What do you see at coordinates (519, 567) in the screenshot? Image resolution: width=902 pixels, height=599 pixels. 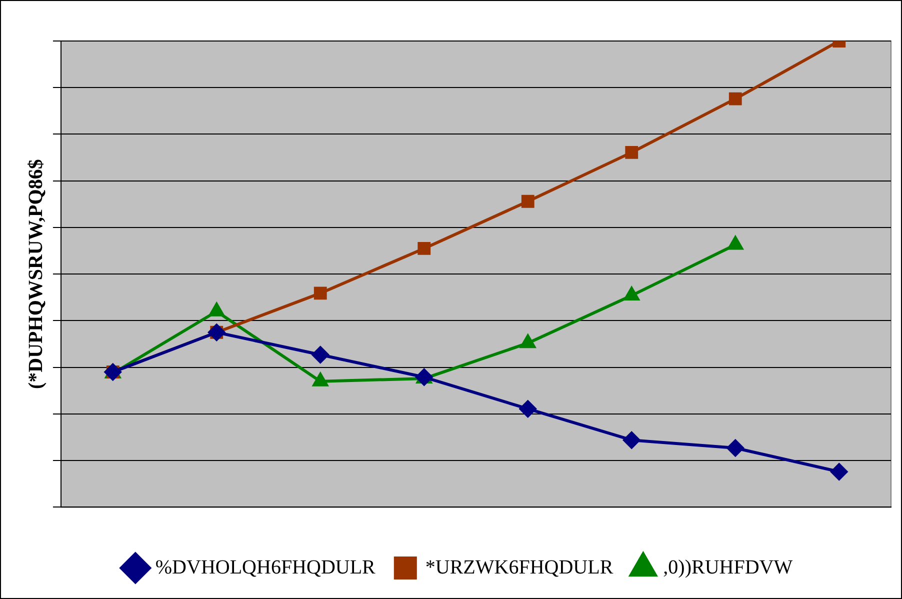 I see `legend-label: *URZWK6FHQDULR` at bounding box center [519, 567].